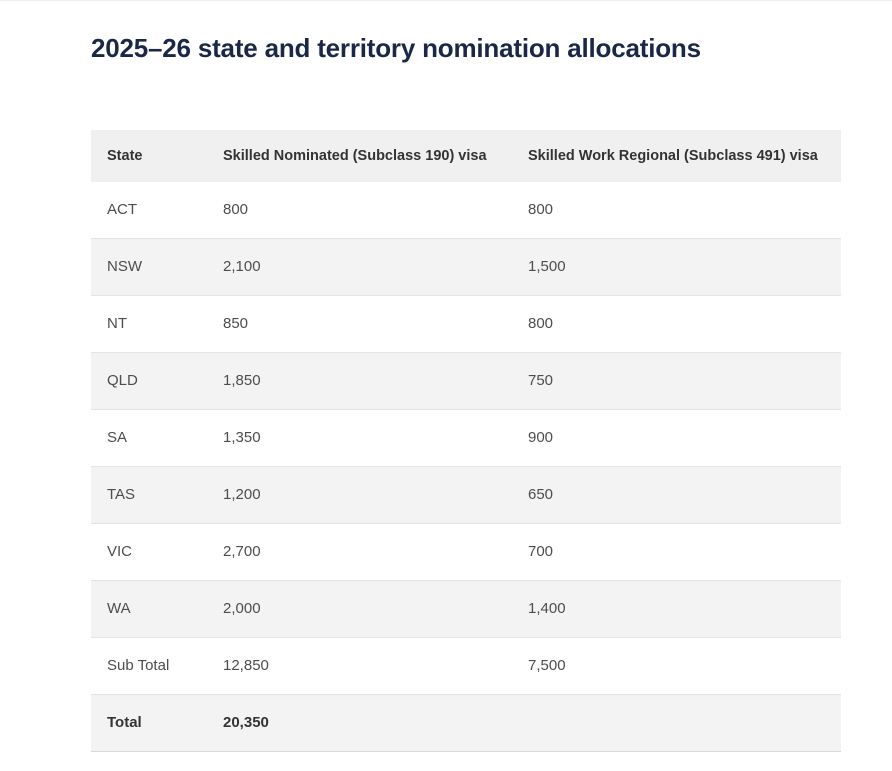 The height and width of the screenshot is (771, 892). I want to click on column-header-state: State, so click(125, 156).